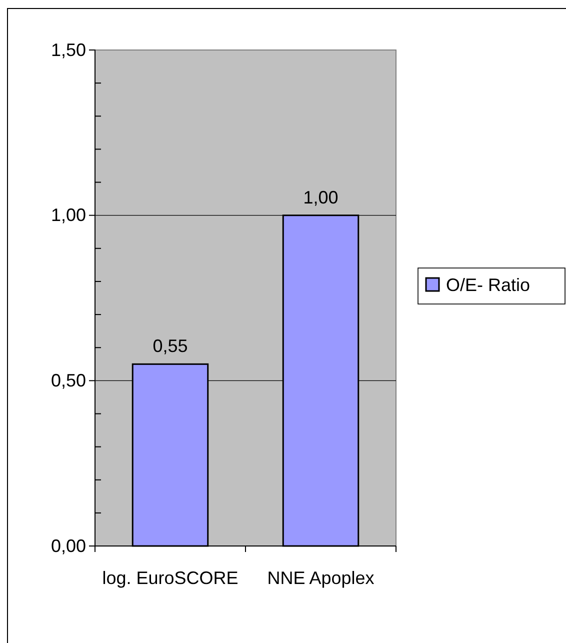 The image size is (566, 643). Describe the element at coordinates (68, 380) in the screenshot. I see `y-tick-label: 0,50` at that location.